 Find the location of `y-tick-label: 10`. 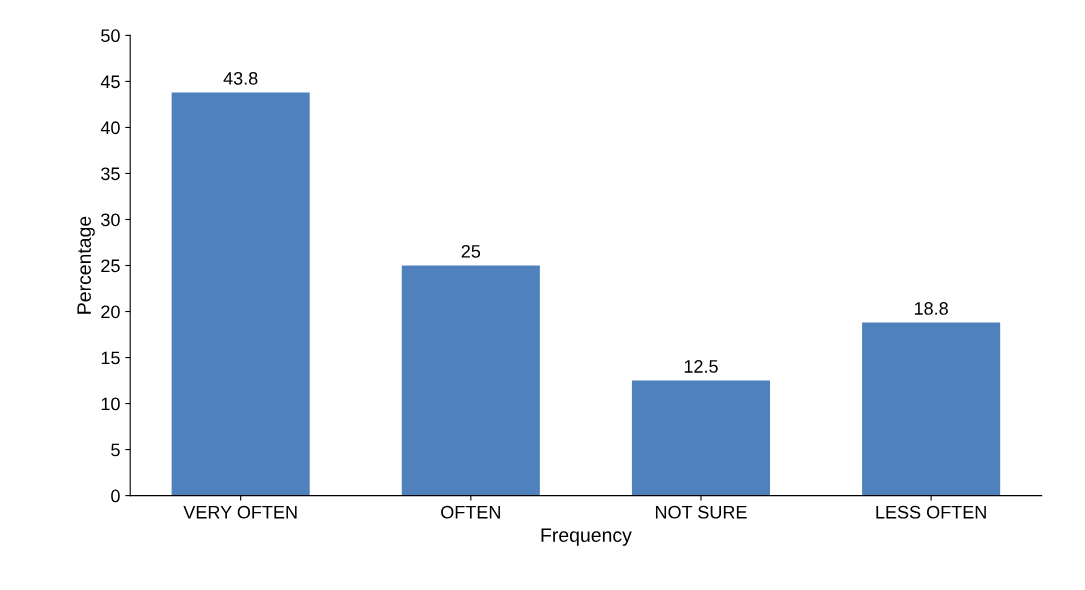

y-tick-label: 10 is located at coordinates (110, 404).